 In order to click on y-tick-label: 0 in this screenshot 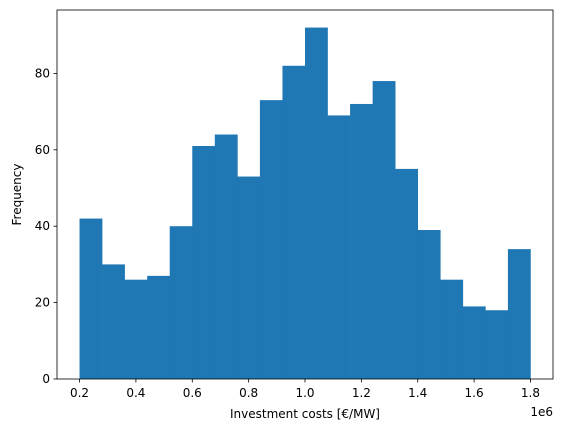, I will do `click(46, 379)`.